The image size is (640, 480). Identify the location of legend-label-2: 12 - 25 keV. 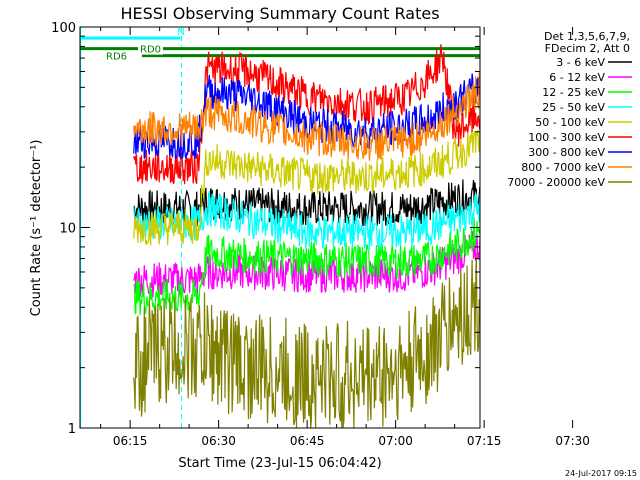
(573, 92).